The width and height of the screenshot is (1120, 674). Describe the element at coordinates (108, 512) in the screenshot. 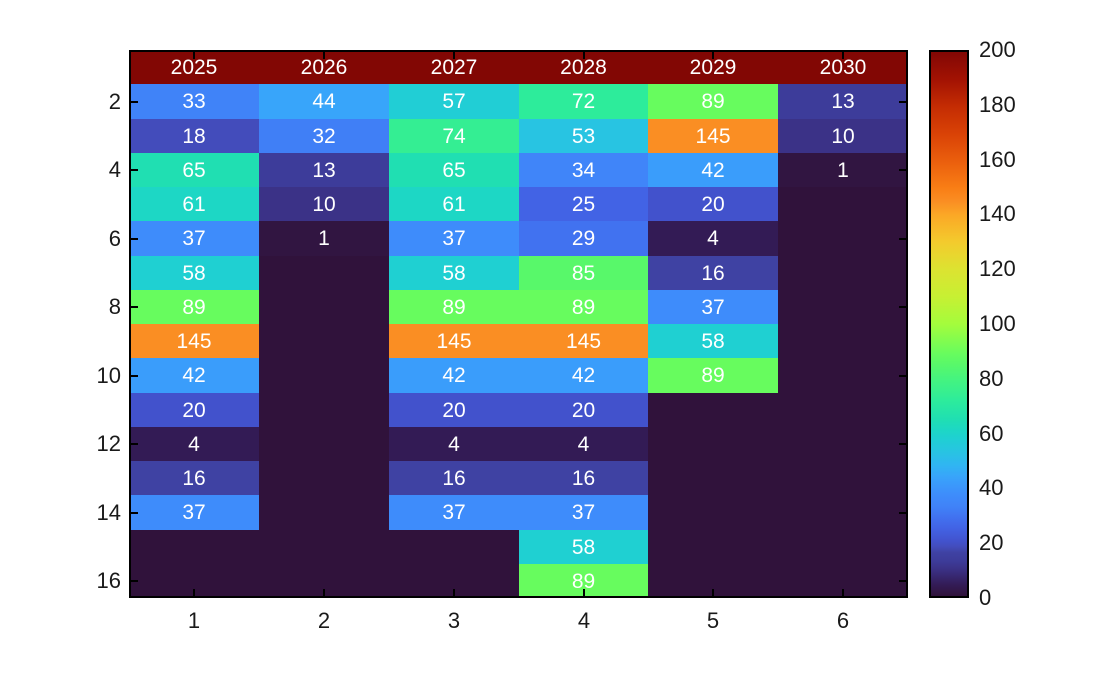

I see `y-tick-label: 14` at that location.